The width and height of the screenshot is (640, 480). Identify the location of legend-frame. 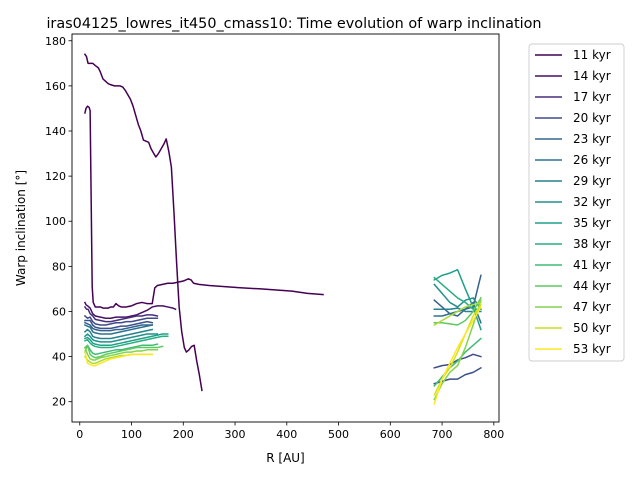
(576, 202).